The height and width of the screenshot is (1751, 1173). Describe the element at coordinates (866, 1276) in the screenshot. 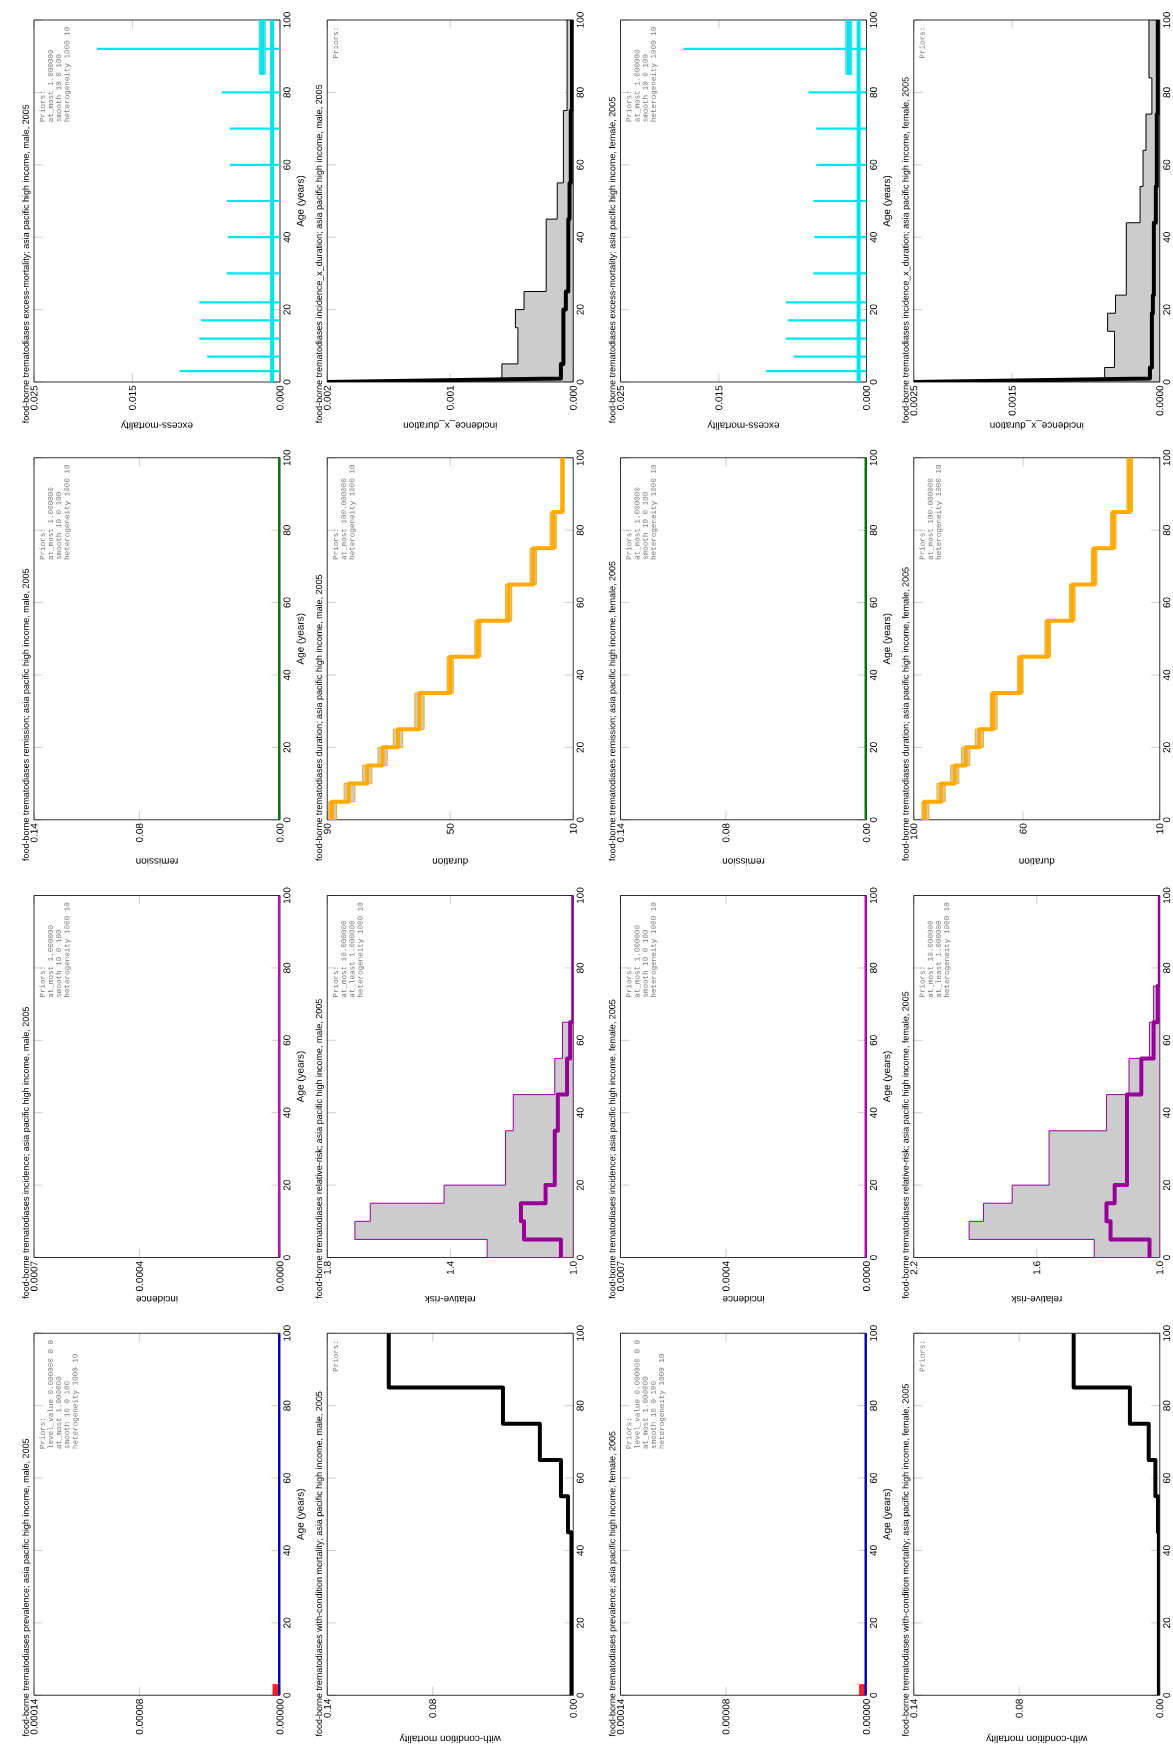

I see `x-tick-label: 0.0000` at that location.